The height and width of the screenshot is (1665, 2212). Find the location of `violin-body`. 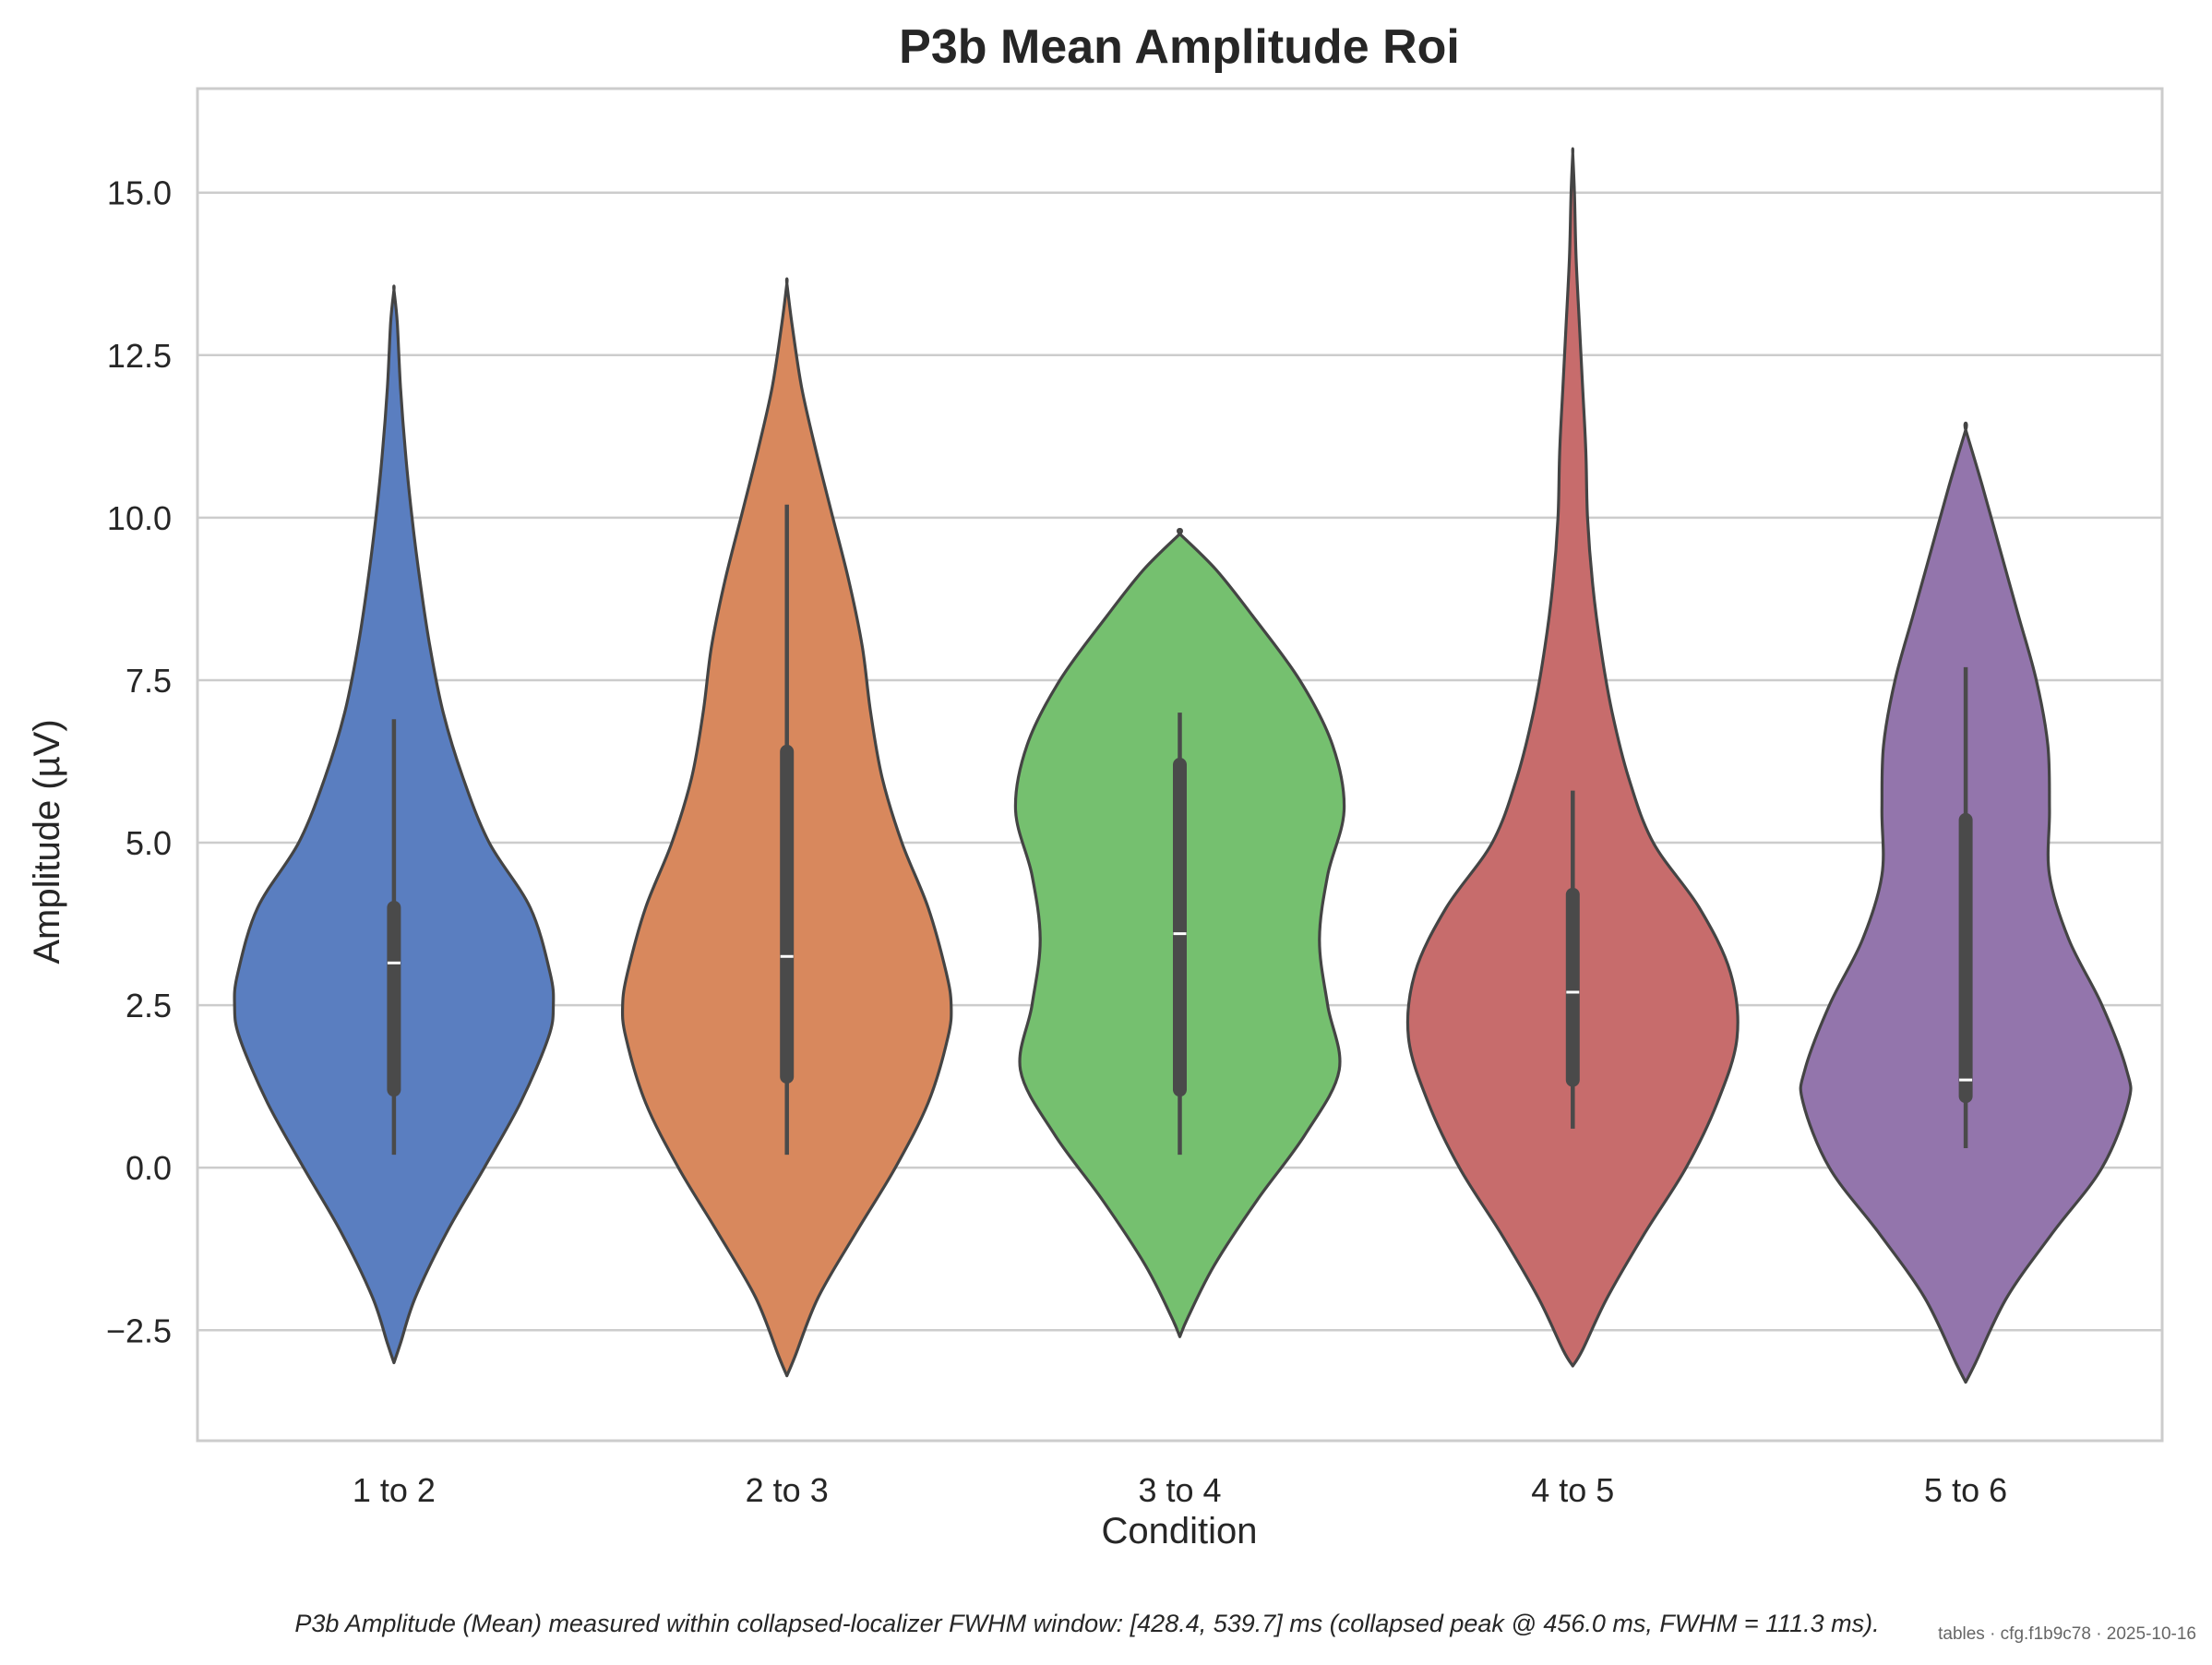

violin-body is located at coordinates (1572, 757).